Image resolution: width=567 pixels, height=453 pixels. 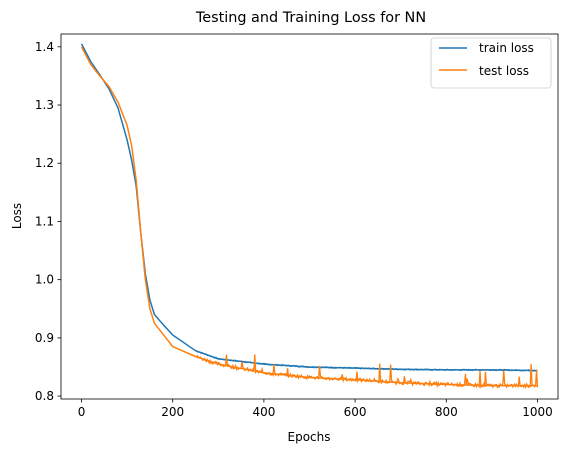 What do you see at coordinates (355, 412) in the screenshot?
I see `x-tick-label: 600` at bounding box center [355, 412].